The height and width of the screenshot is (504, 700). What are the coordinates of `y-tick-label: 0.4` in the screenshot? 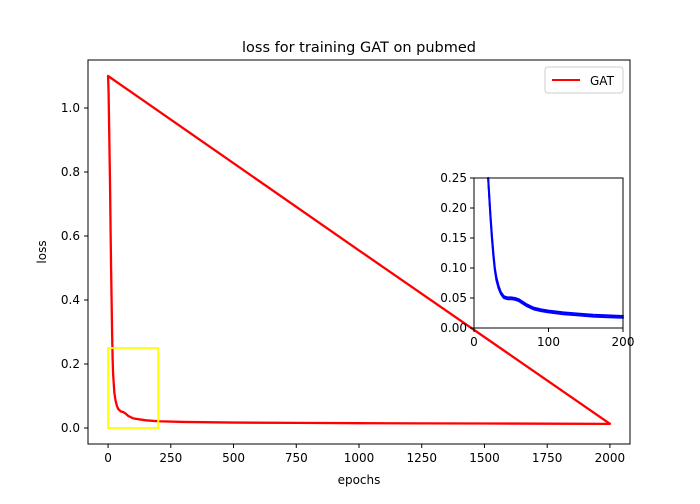 It's located at (70, 300).